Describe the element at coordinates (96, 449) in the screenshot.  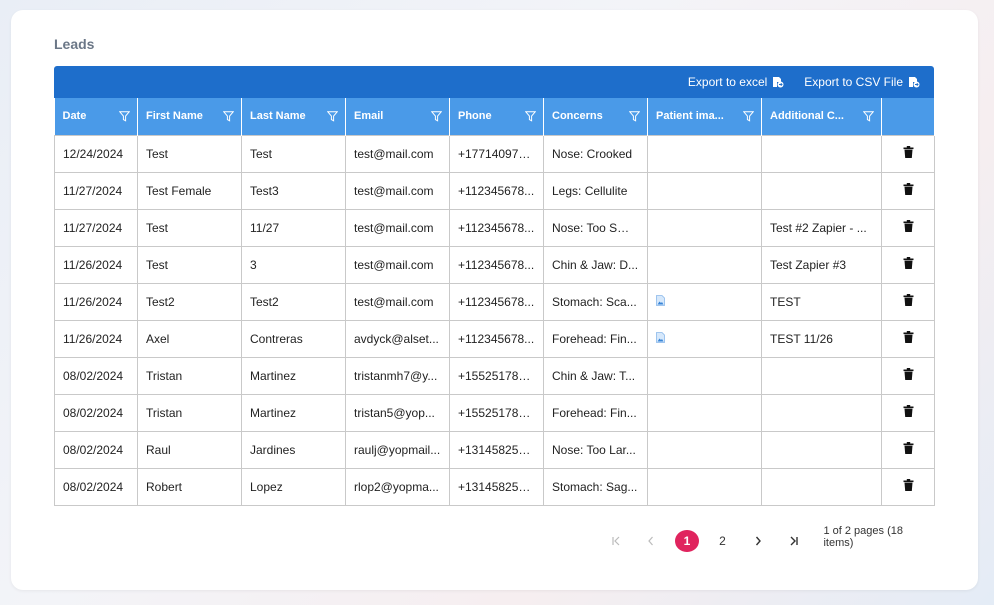
I see `cell-date: 08/02/2024` at that location.